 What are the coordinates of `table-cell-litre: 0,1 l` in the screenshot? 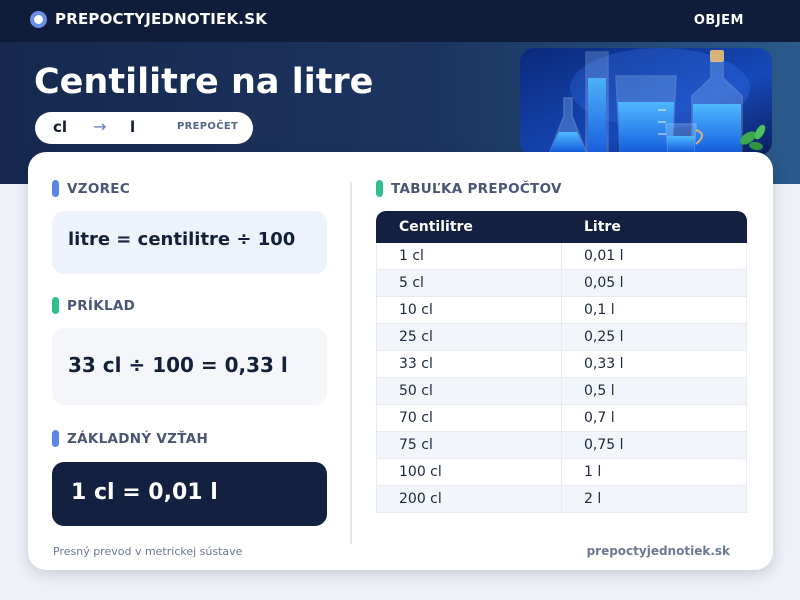 It's located at (599, 310).